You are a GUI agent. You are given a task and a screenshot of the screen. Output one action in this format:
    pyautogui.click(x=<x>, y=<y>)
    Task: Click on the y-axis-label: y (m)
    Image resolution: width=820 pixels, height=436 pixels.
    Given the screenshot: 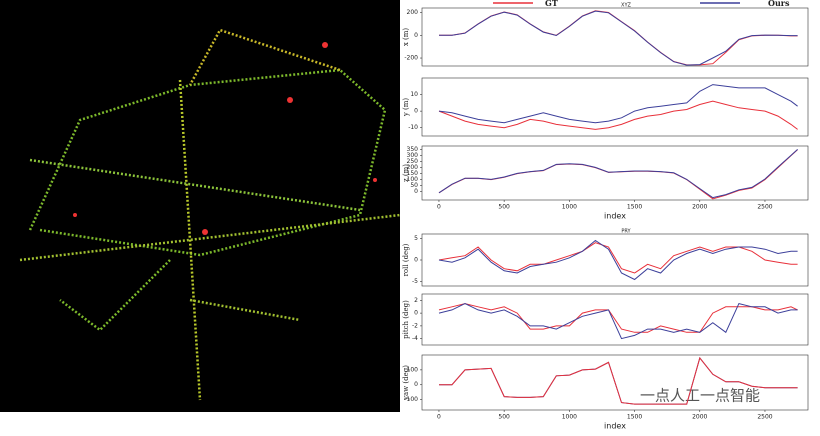 What is the action you would take?
    pyautogui.click(x=406, y=108)
    